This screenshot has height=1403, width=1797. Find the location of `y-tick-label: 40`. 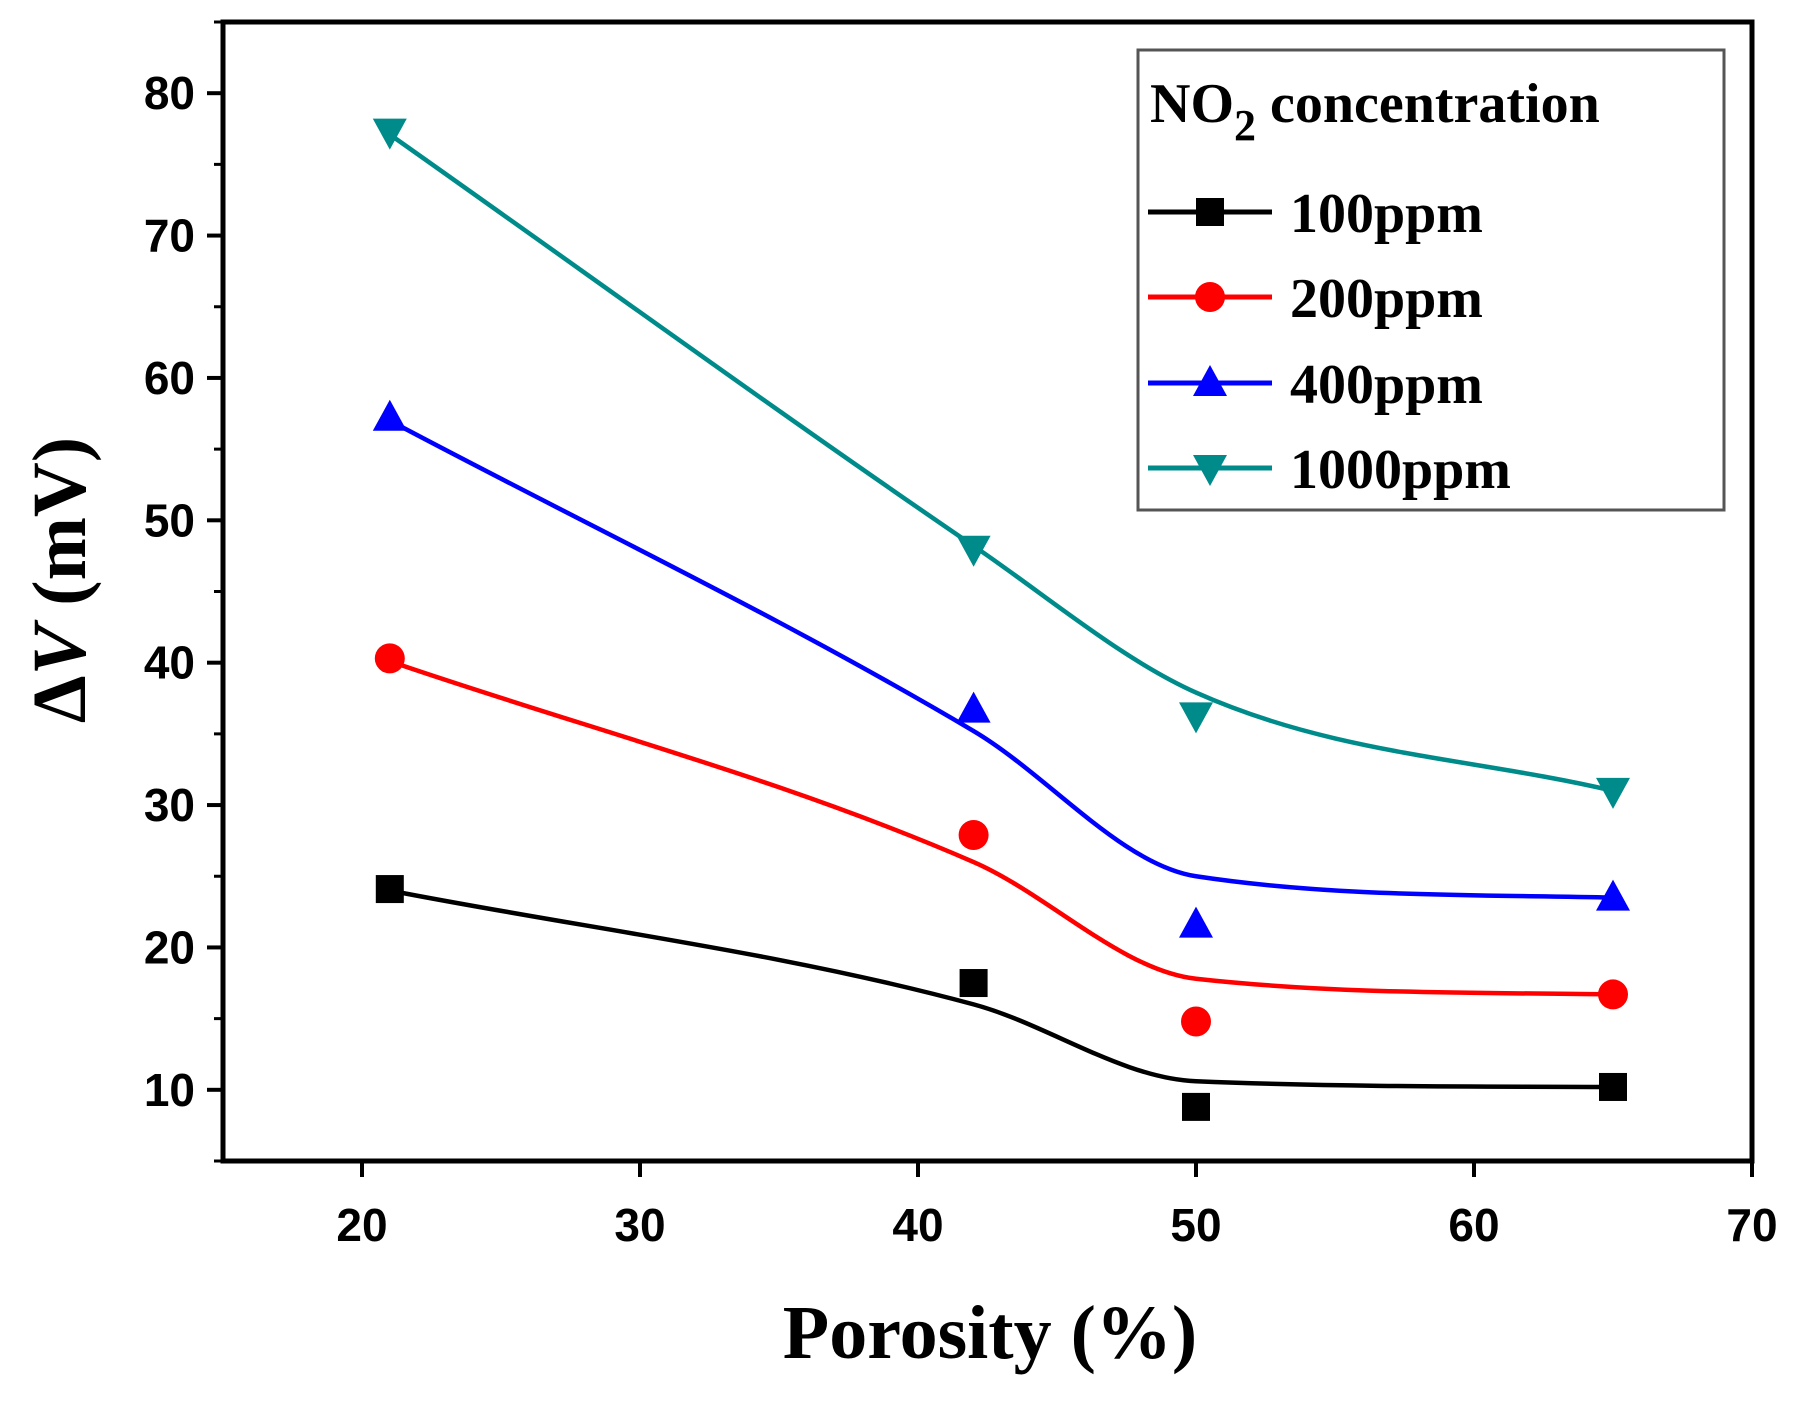

y-tick-label: 40 is located at coordinates (169, 663).